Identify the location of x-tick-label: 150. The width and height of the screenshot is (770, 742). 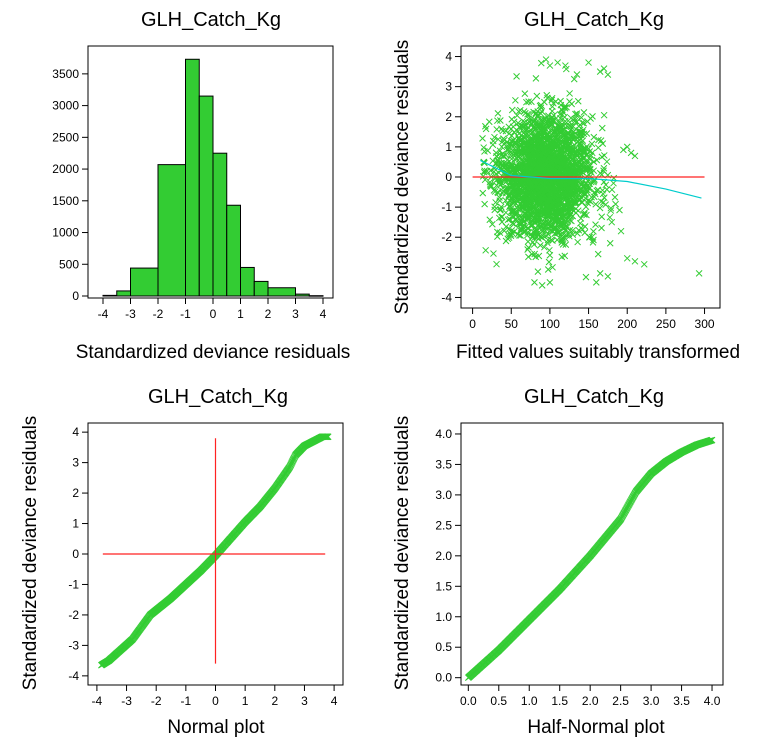
(589, 324).